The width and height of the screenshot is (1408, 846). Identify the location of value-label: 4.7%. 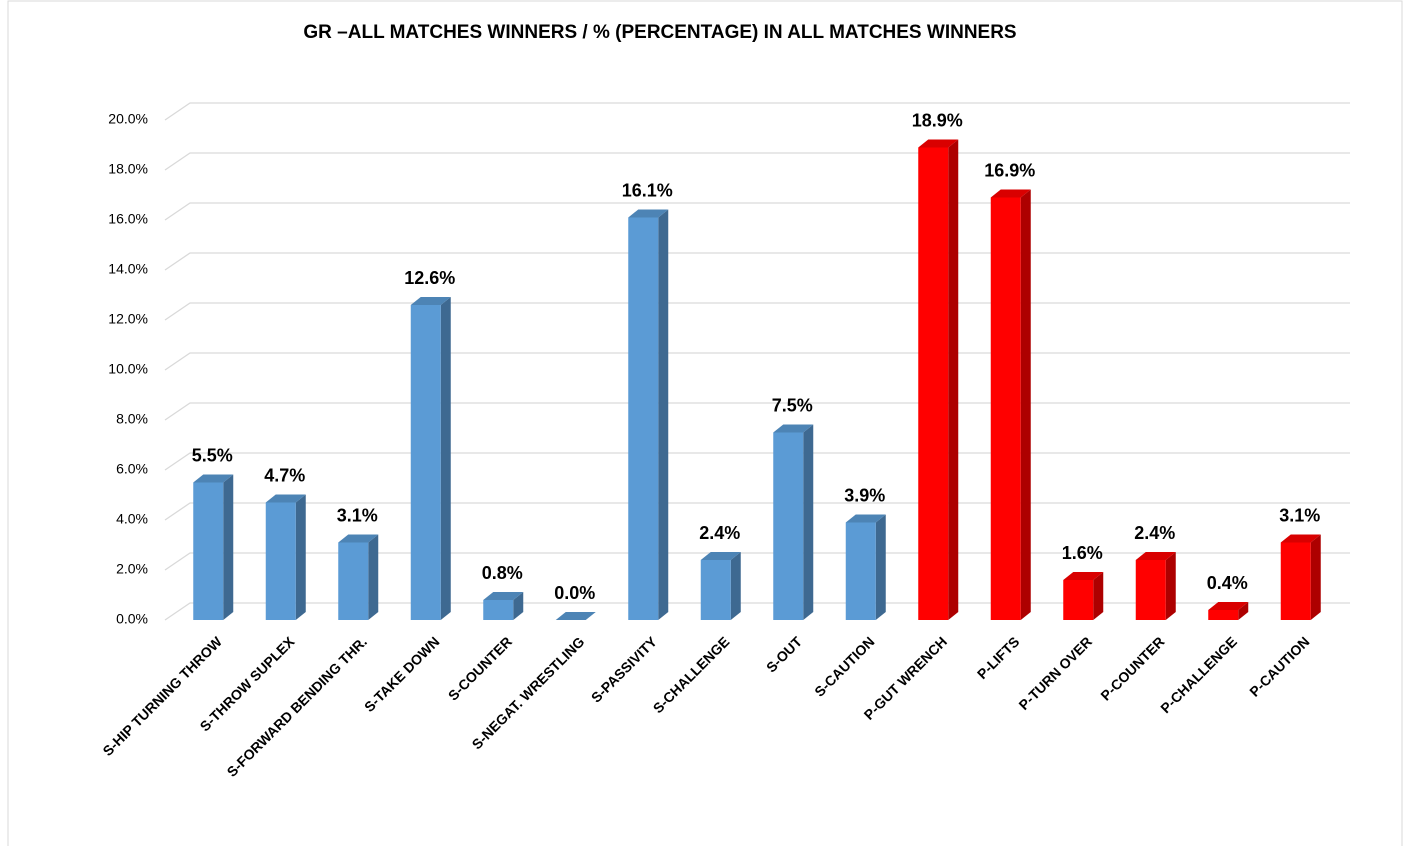
(284, 475).